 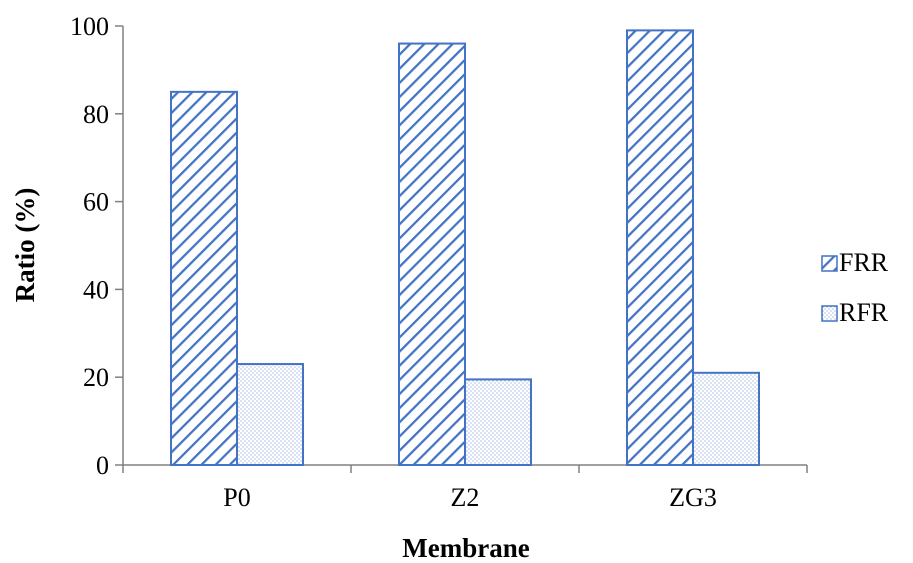 What do you see at coordinates (465, 468) in the screenshot?
I see `x-axis` at bounding box center [465, 468].